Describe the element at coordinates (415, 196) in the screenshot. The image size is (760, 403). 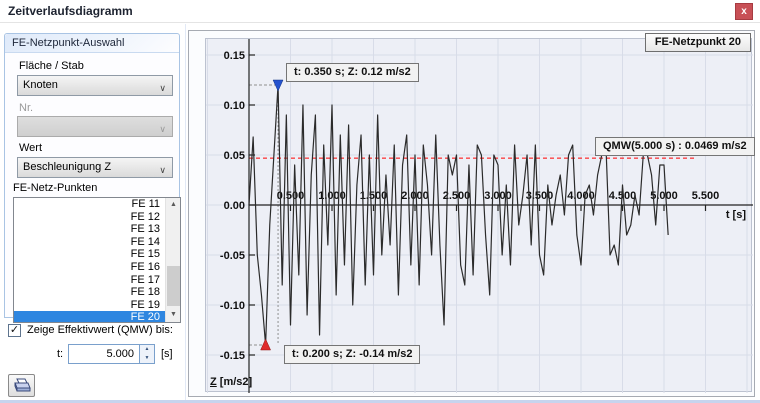
I see `svg-text: 2.000` at that location.